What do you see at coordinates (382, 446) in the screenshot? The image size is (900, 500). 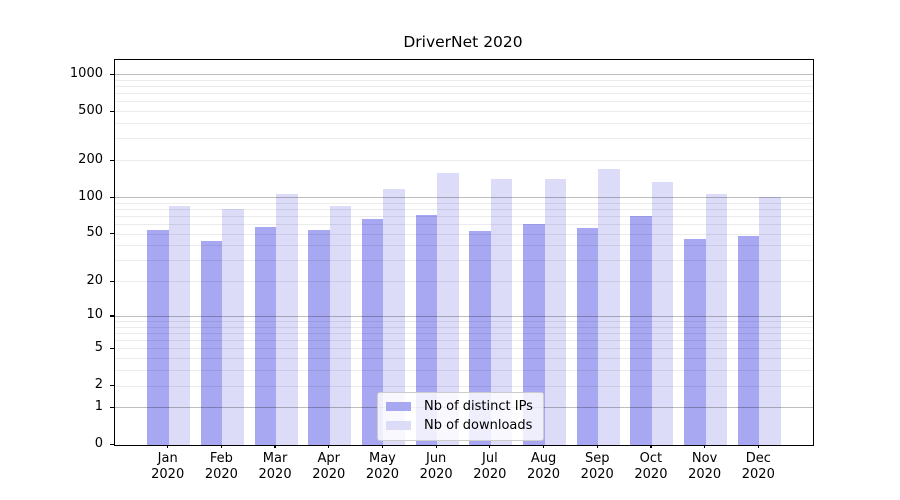 I see `x-tick-may` at bounding box center [382, 446].